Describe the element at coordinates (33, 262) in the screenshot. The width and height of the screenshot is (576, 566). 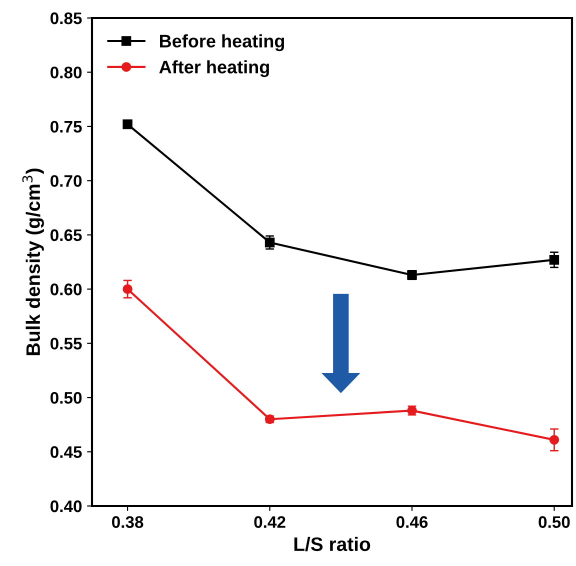
I see `y-axis-title: Bulk density (g/cm$^{3}$)` at that location.